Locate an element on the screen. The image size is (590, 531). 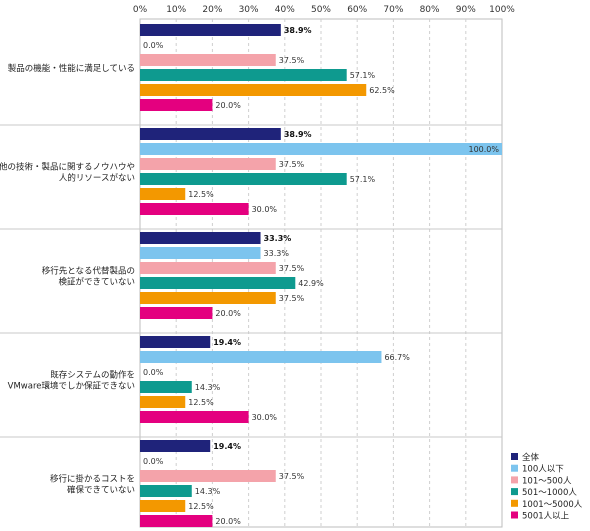
legend-label: 501〜1000人 is located at coordinates (549, 493).